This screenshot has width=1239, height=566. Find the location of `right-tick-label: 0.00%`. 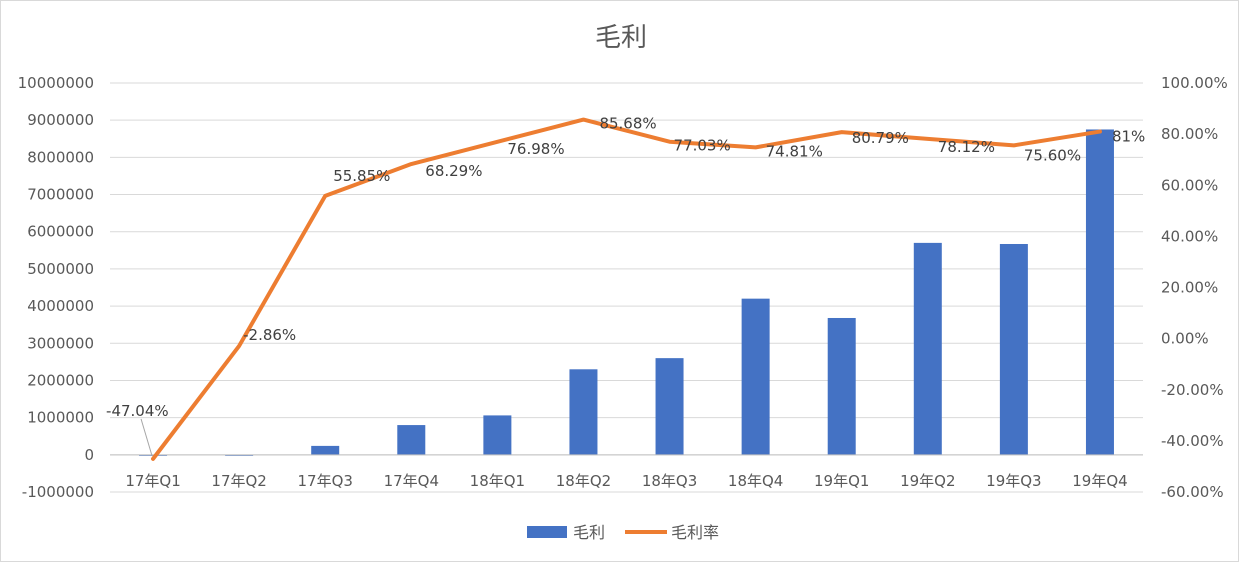

right-tick-label: 0.00% is located at coordinates (1185, 339).